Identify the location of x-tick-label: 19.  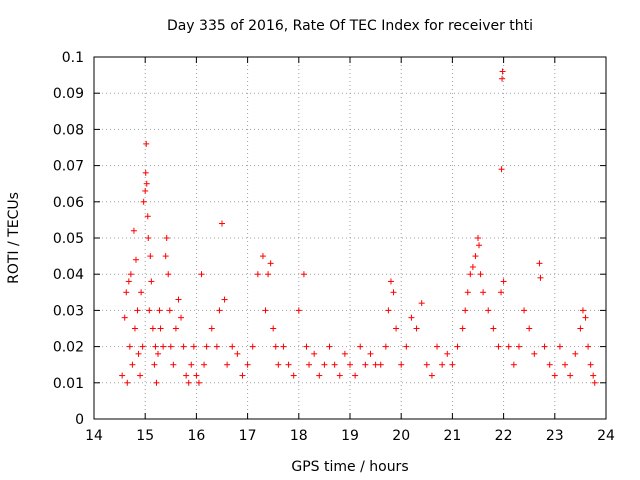
(350, 436).